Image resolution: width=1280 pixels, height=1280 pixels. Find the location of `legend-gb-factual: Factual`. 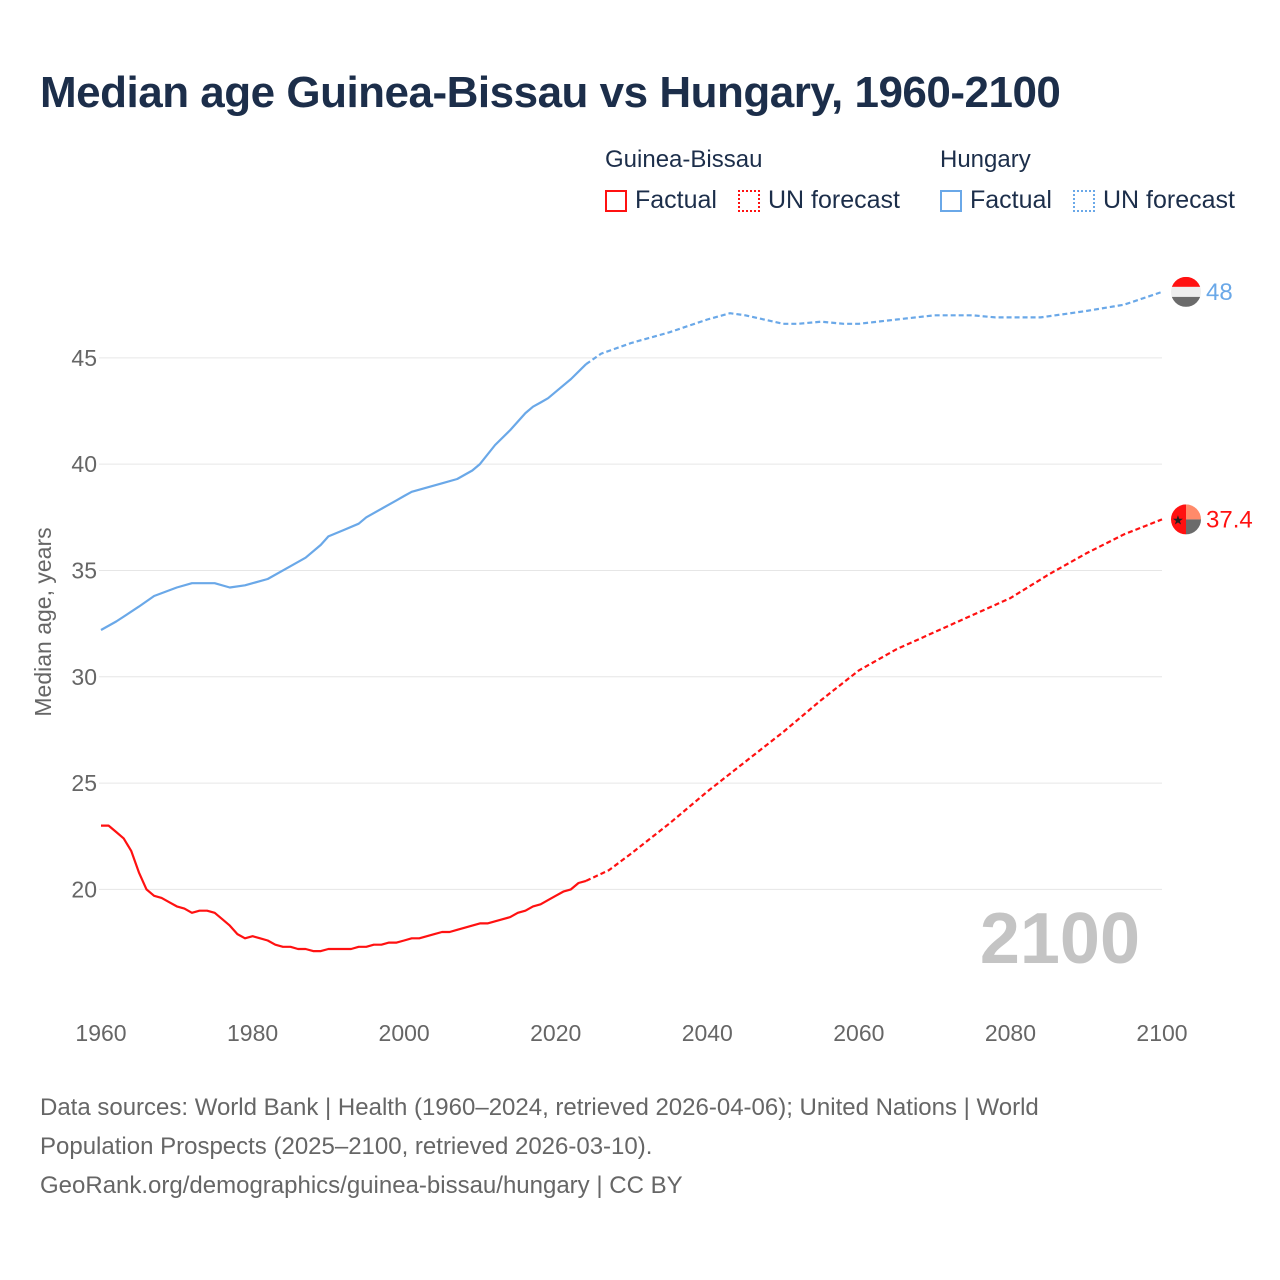

legend-gb-factual: Factual is located at coordinates (661, 200).